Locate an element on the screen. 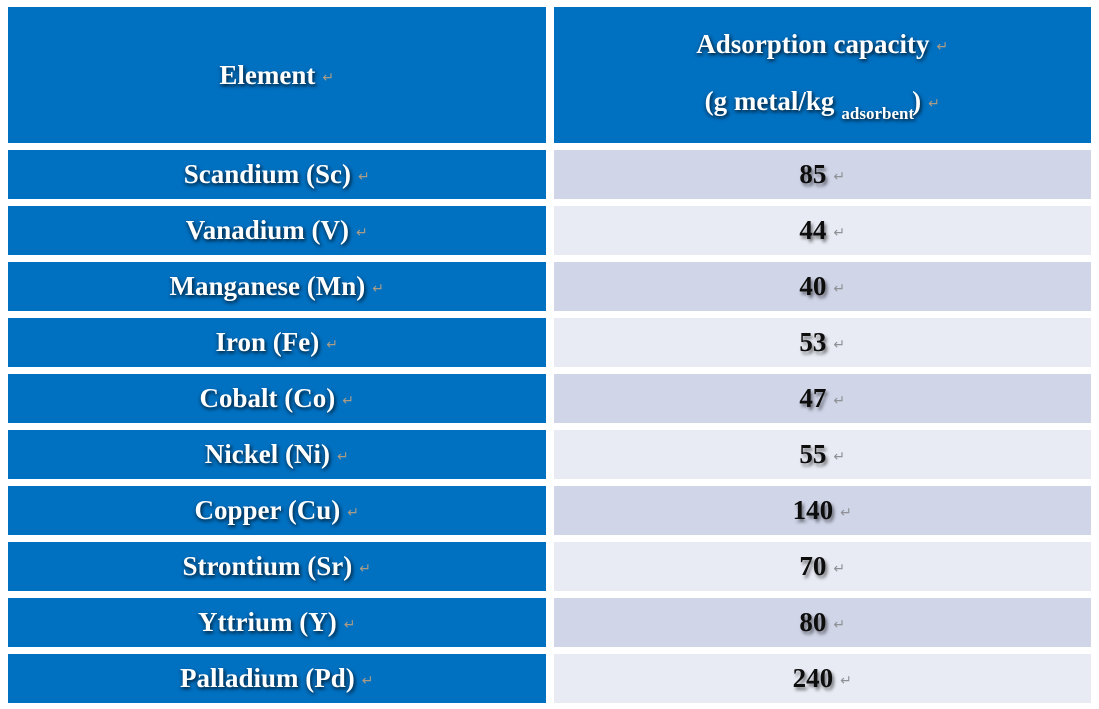  capacity-cell: 55 ↵ is located at coordinates (822, 454).